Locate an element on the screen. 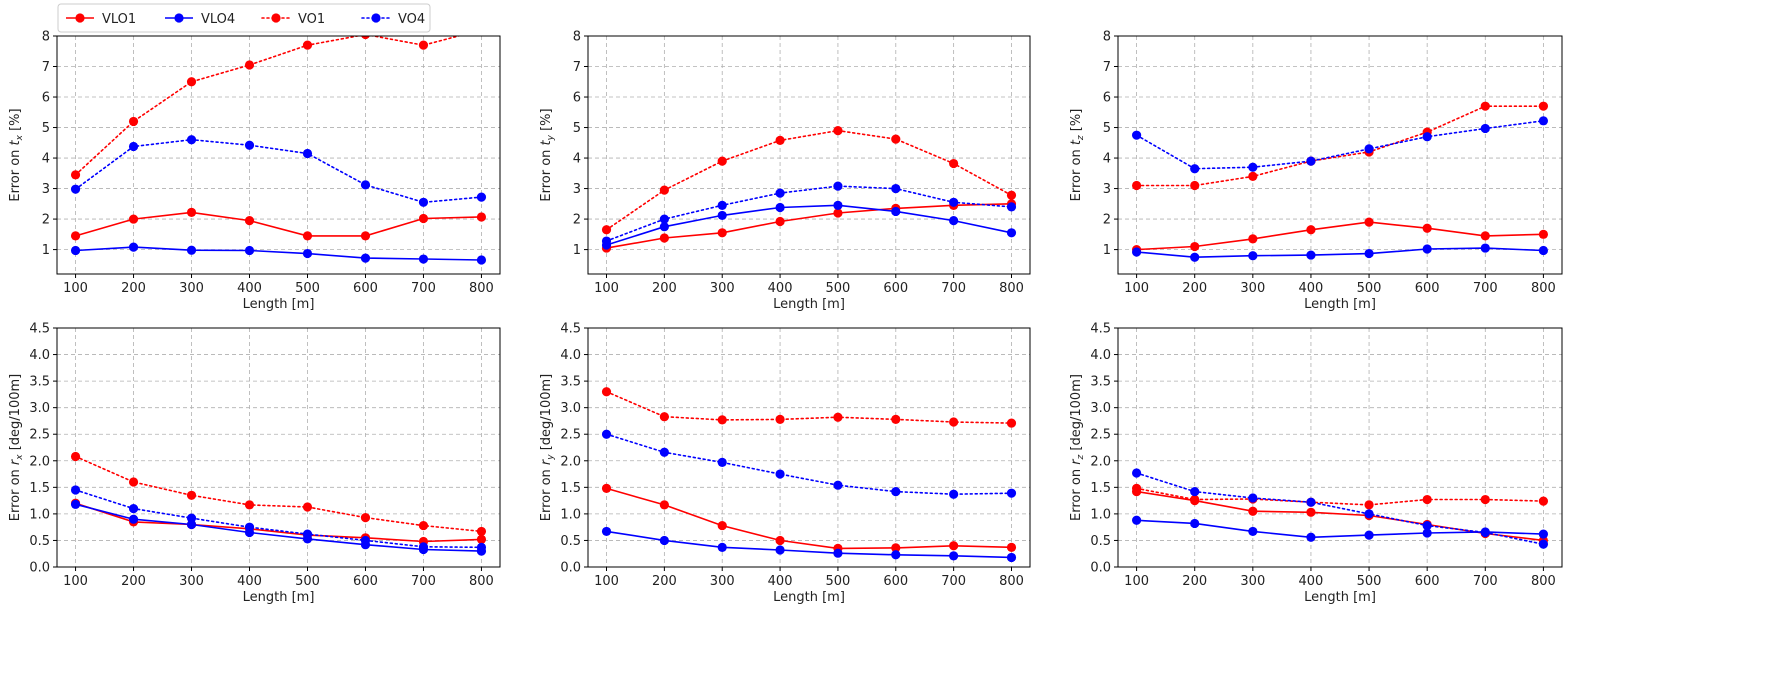 Image resolution: width=1771 pixels, height=690 pixels. x-tick-label: 500 is located at coordinates (1369, 581).